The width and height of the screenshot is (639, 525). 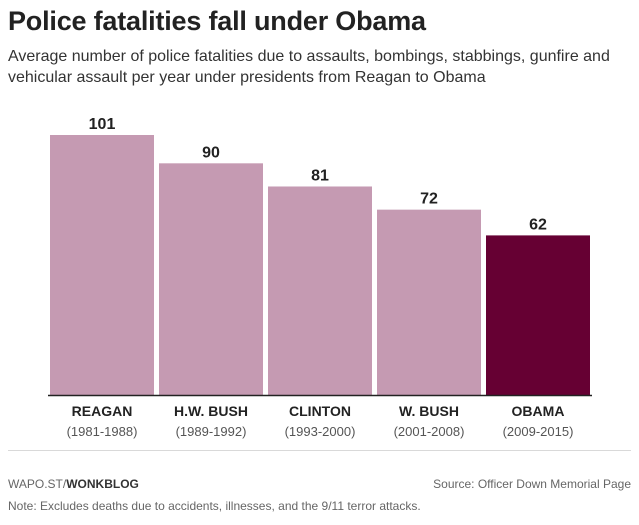 I want to click on credit-prefix: WAPO.ST/, so click(x=37, y=484).